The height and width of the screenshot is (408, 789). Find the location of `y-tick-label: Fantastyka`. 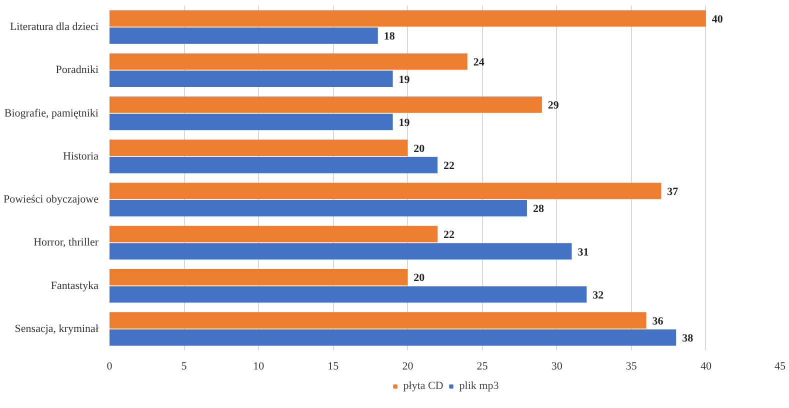

y-tick-label: Fantastyka is located at coordinates (74, 286).